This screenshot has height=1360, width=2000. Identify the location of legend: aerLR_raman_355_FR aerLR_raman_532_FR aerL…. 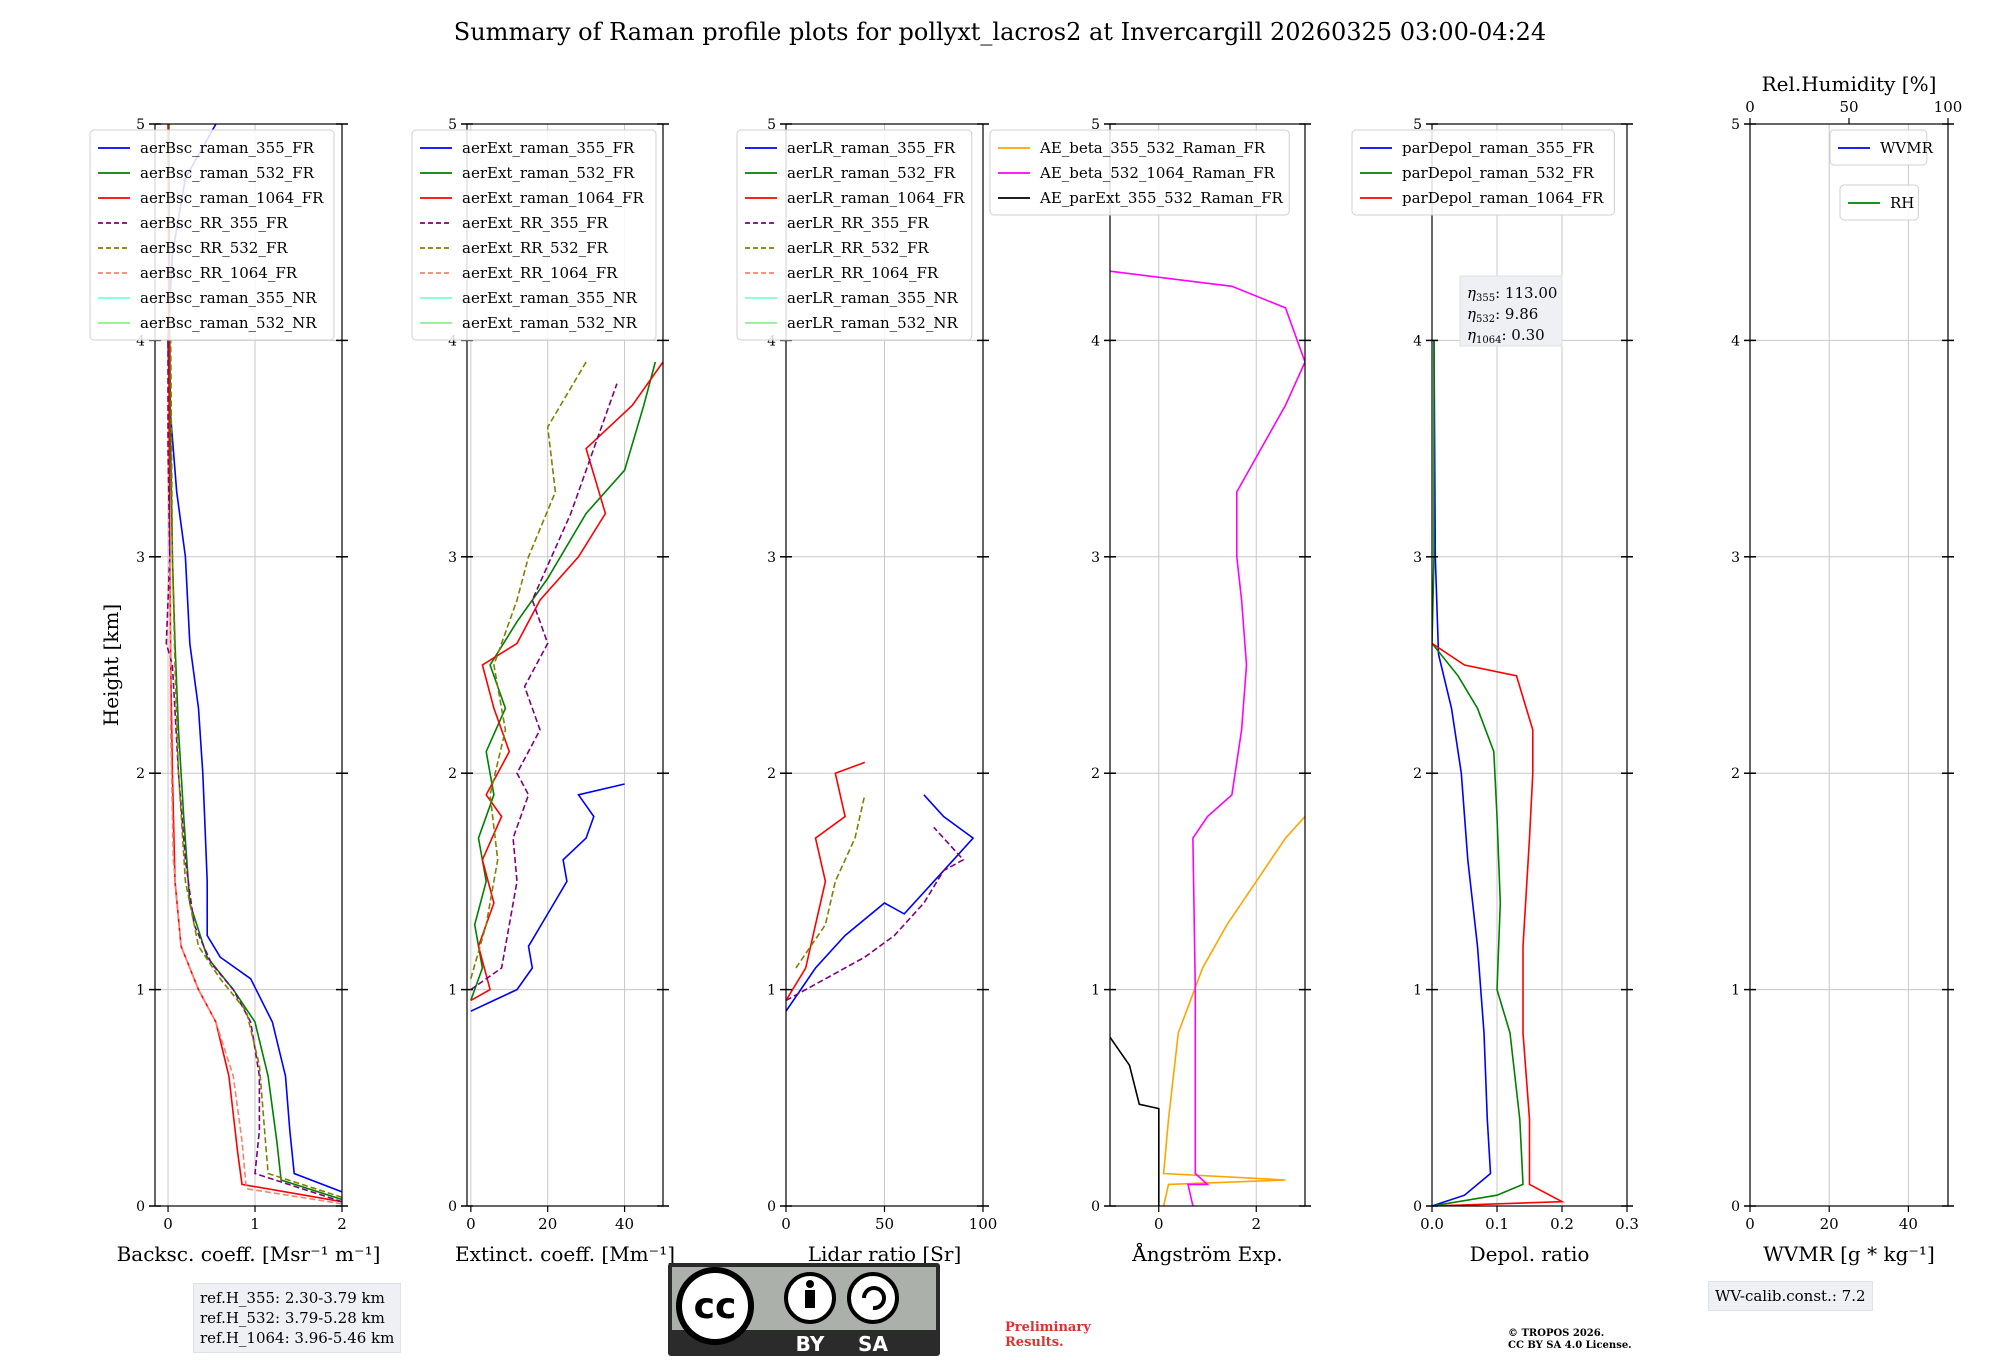
(854, 235).